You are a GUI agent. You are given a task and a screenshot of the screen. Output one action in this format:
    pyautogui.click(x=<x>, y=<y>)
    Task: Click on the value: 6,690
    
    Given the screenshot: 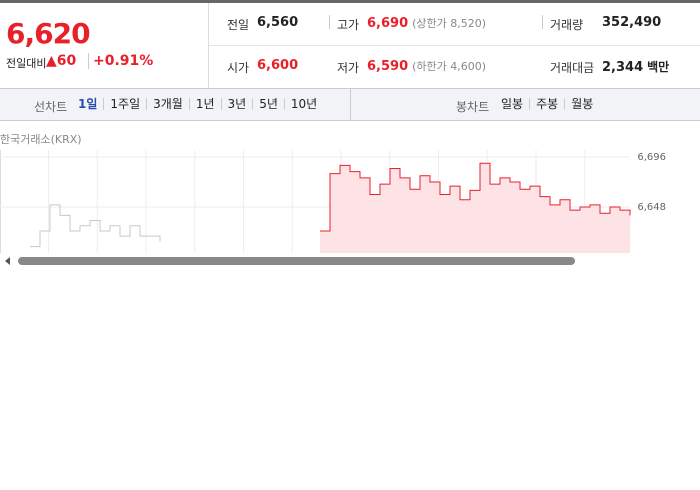 What is the action you would take?
    pyautogui.click(x=388, y=23)
    